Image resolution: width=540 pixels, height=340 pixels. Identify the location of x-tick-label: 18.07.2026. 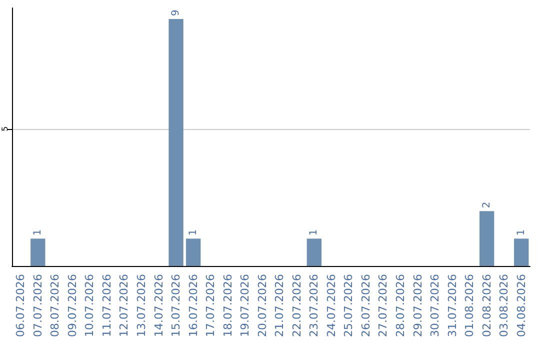
(227, 306).